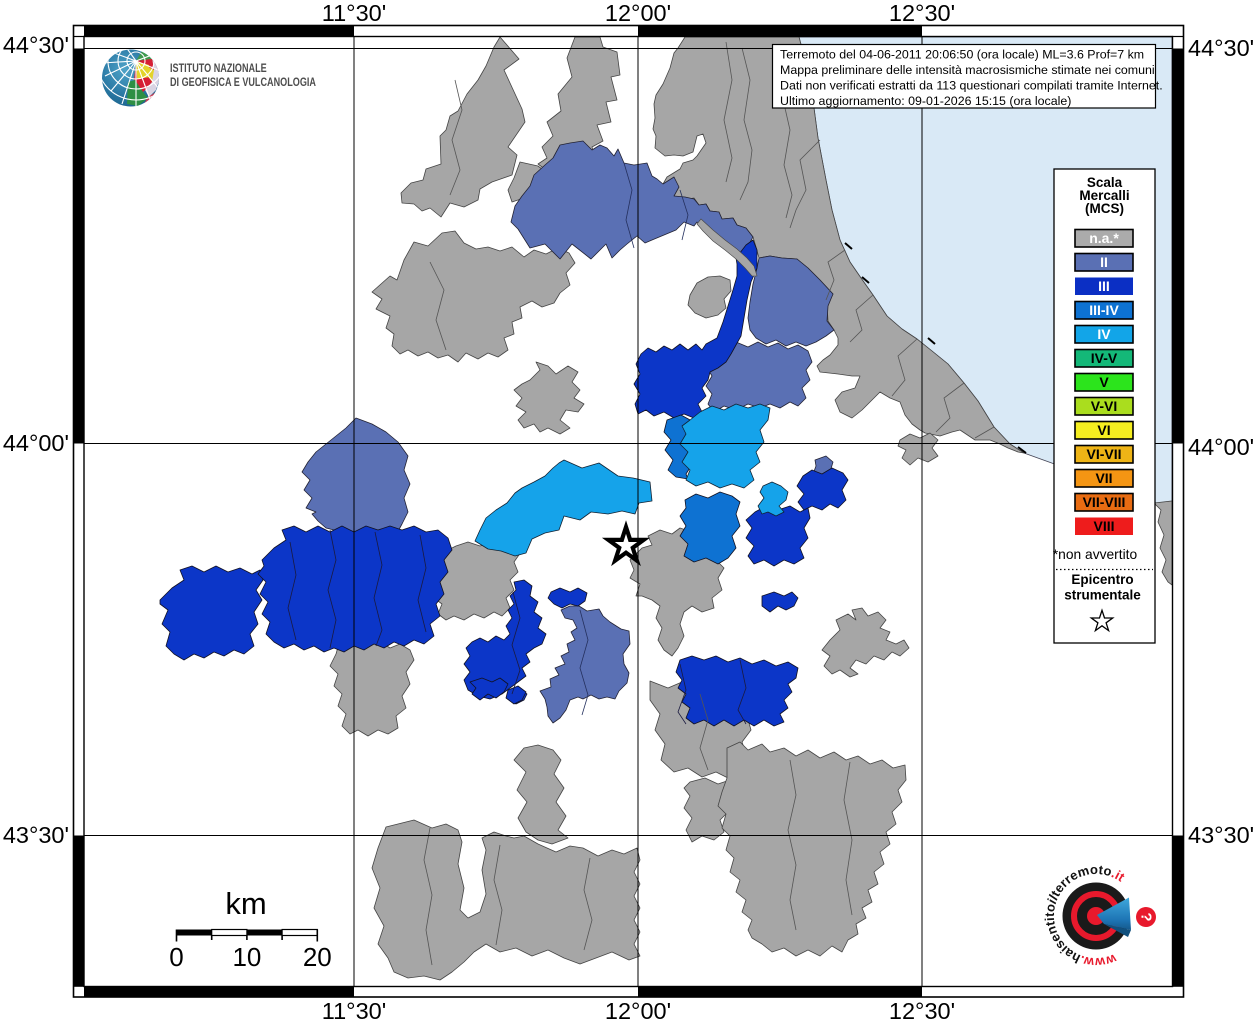  Describe the element at coordinates (1104, 195) in the screenshot. I see `svg-text: Mercalli` at that location.